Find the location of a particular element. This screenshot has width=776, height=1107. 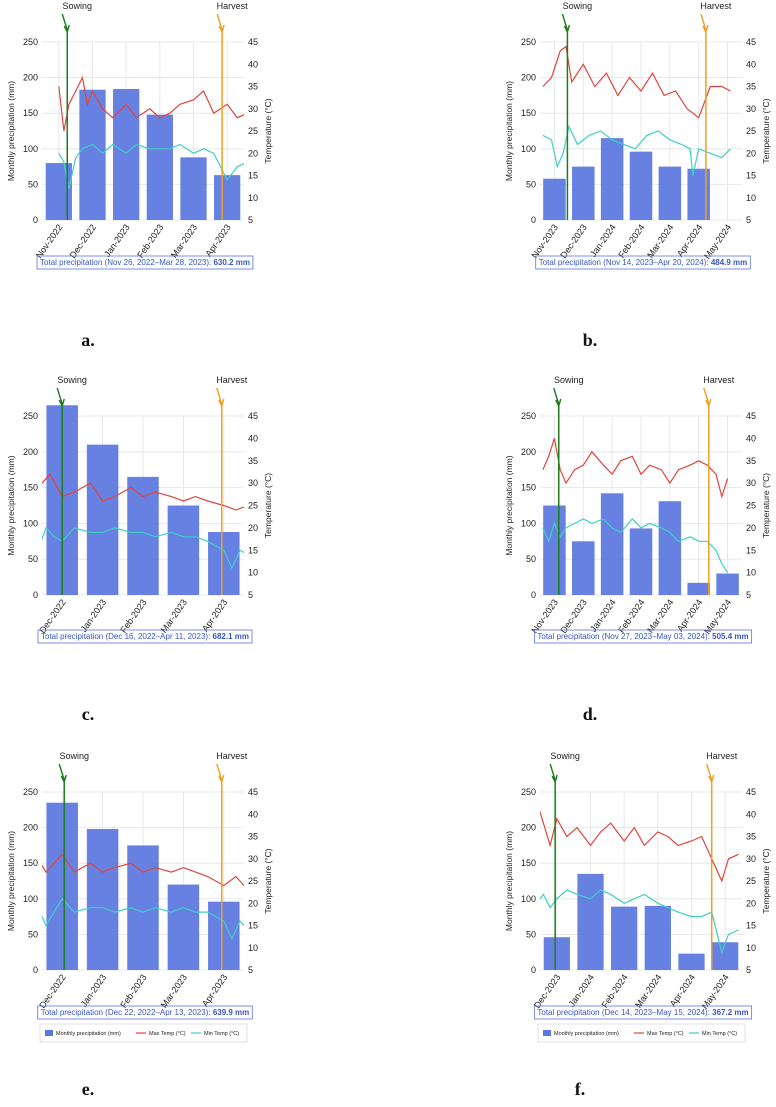

min-temp-line is located at coordinates (639, 922).